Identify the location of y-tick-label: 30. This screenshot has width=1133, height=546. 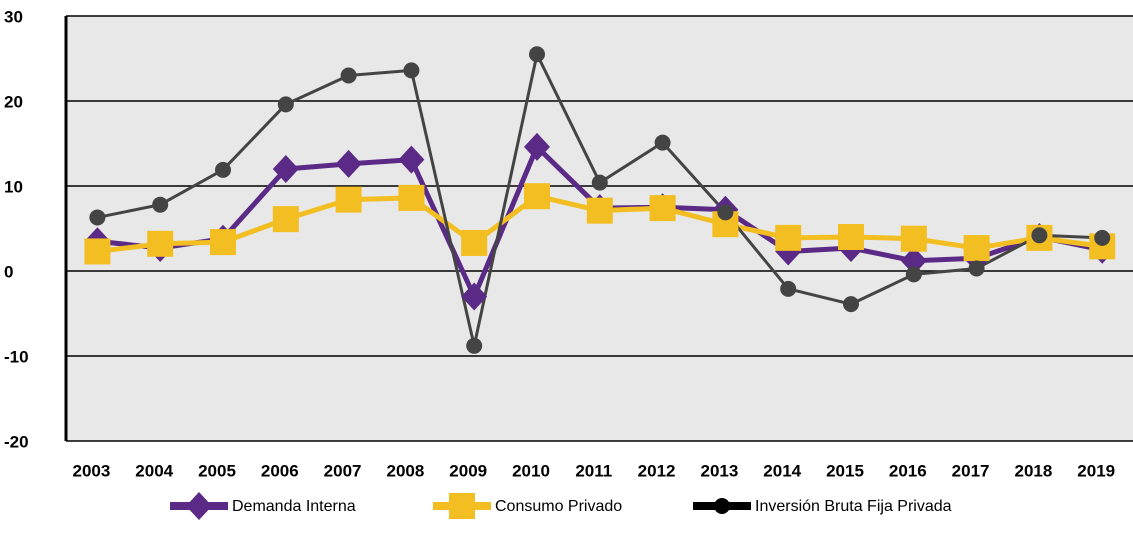
(13, 16).